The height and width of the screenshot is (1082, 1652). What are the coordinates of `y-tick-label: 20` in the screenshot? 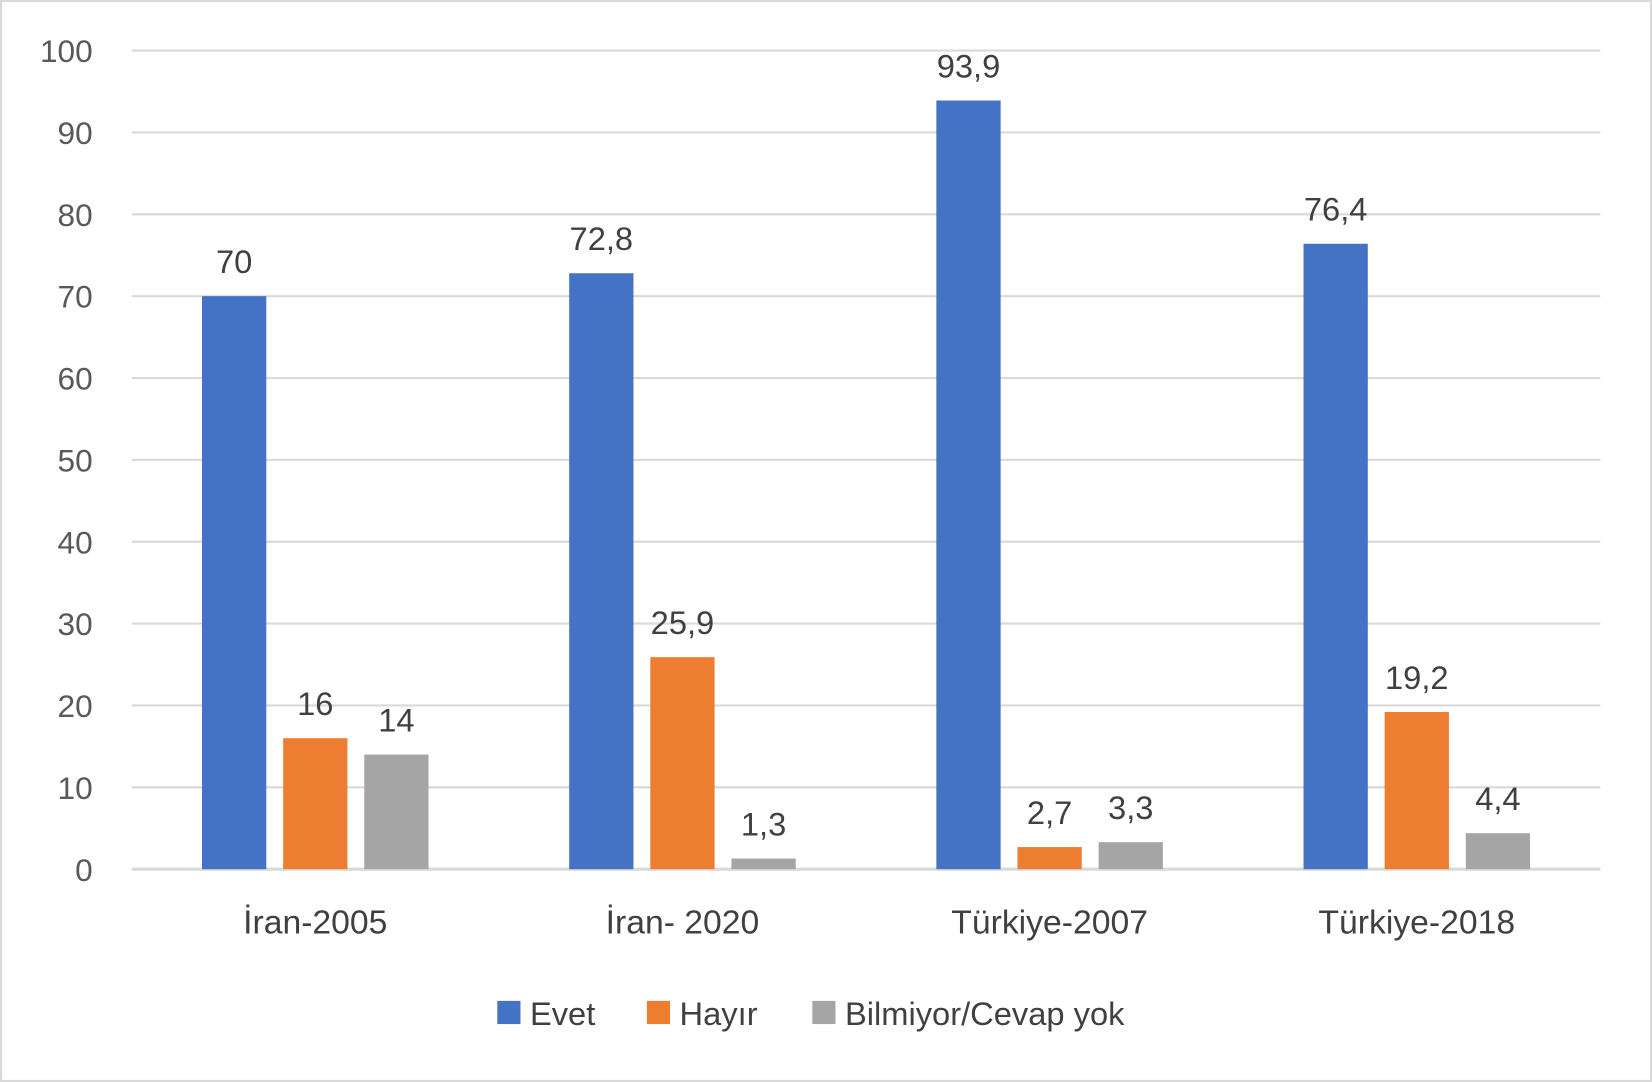 It's located at (75, 706).